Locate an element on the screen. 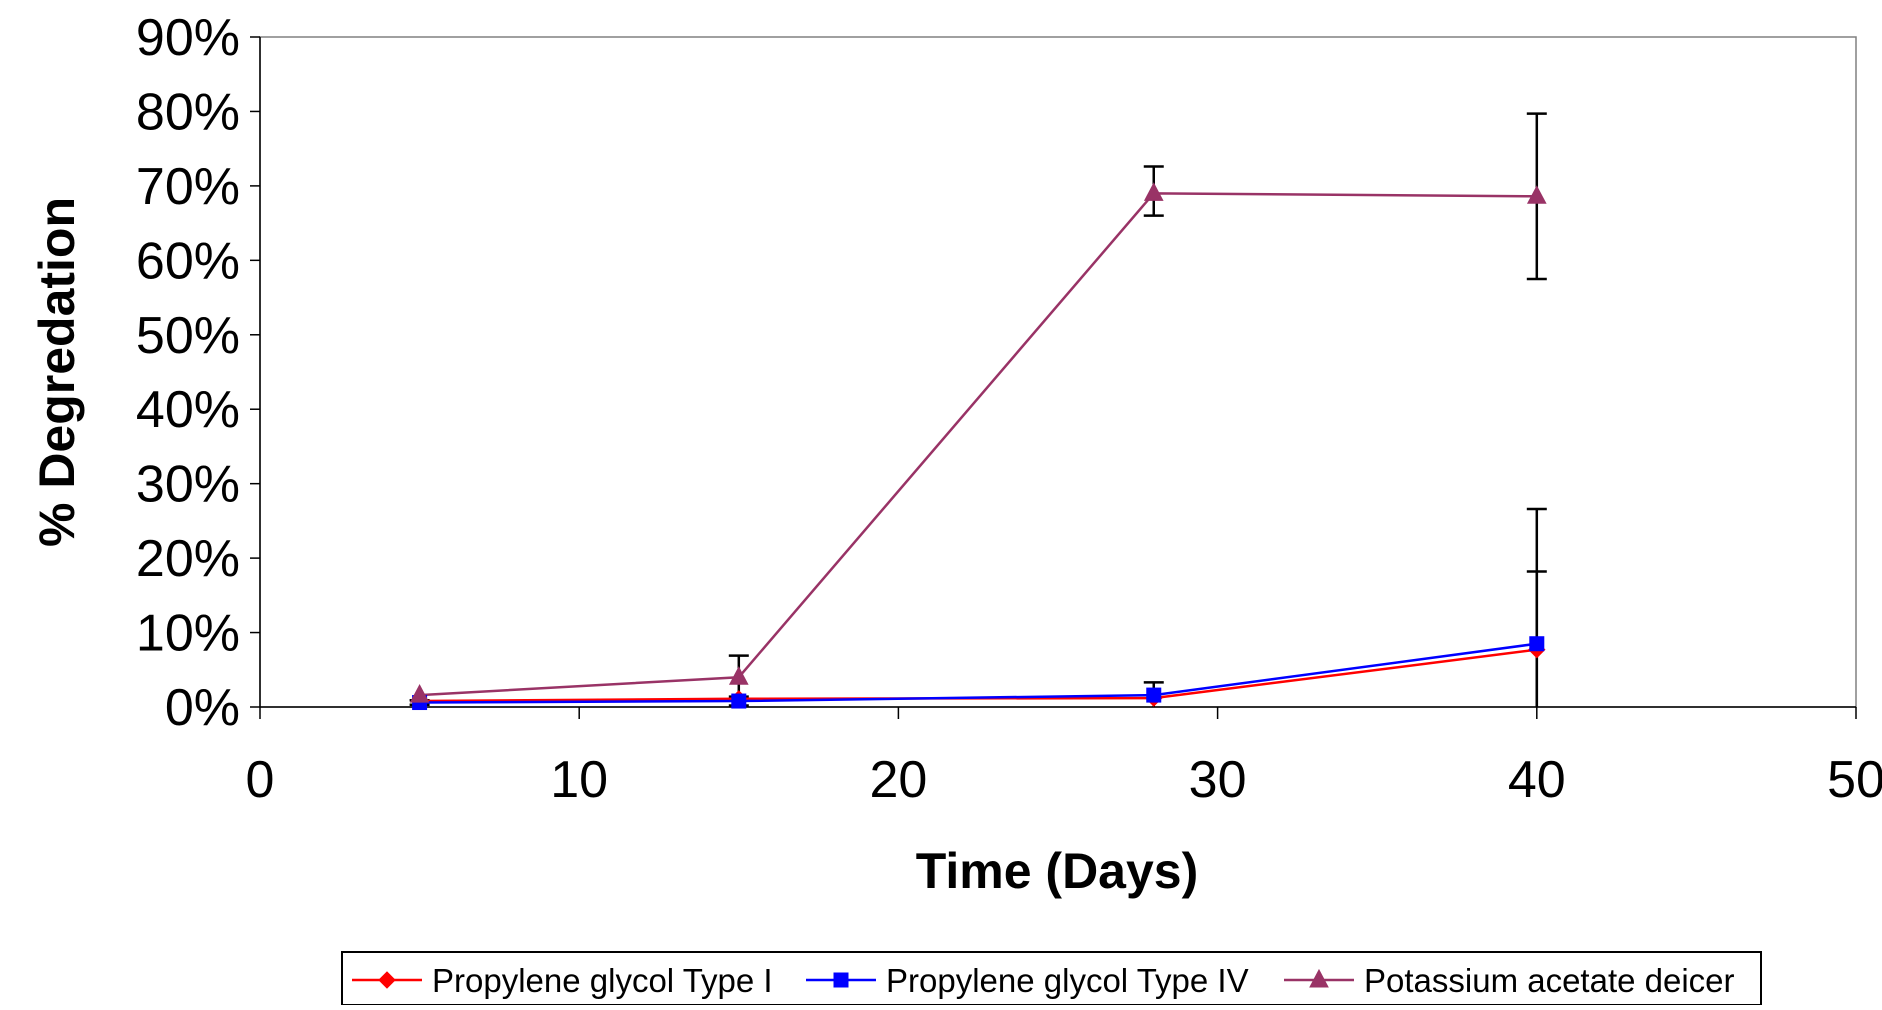 Image resolution: width=1882 pixels, height=1010 pixels. legend-item-propylene-glycol-type-iv: Propylene glycol Type IV is located at coordinates (1027, 980).